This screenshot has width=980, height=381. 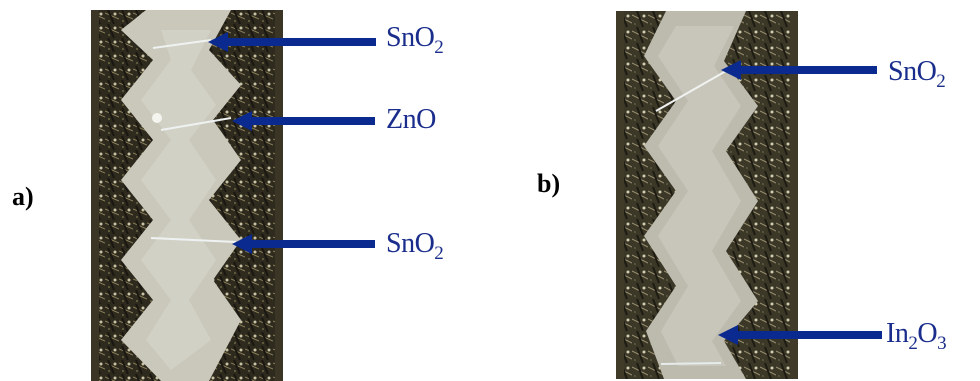 I want to click on annotation-a-3-base: SnO, so click(x=410, y=243).